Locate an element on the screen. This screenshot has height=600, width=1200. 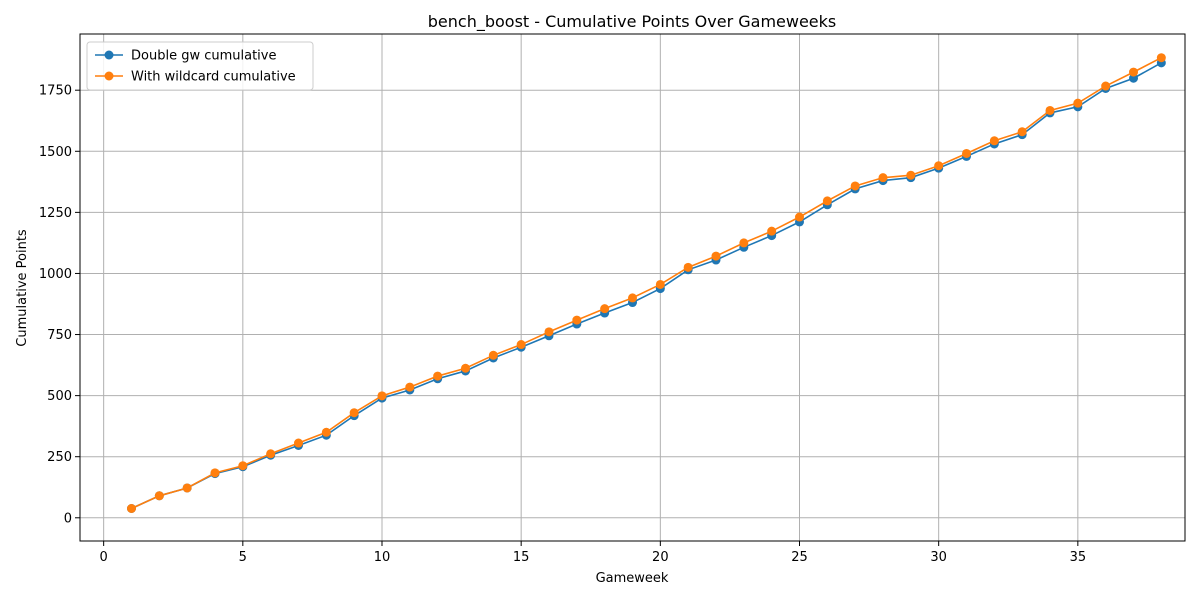
x-tick-label-7: 35 is located at coordinates (1078, 557).